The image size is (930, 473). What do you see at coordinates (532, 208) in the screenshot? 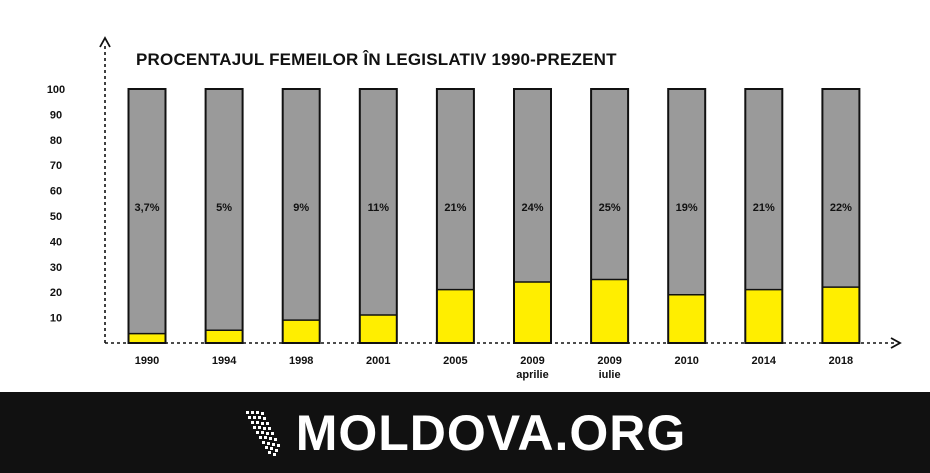
I see `data-label: 24%` at bounding box center [532, 208].